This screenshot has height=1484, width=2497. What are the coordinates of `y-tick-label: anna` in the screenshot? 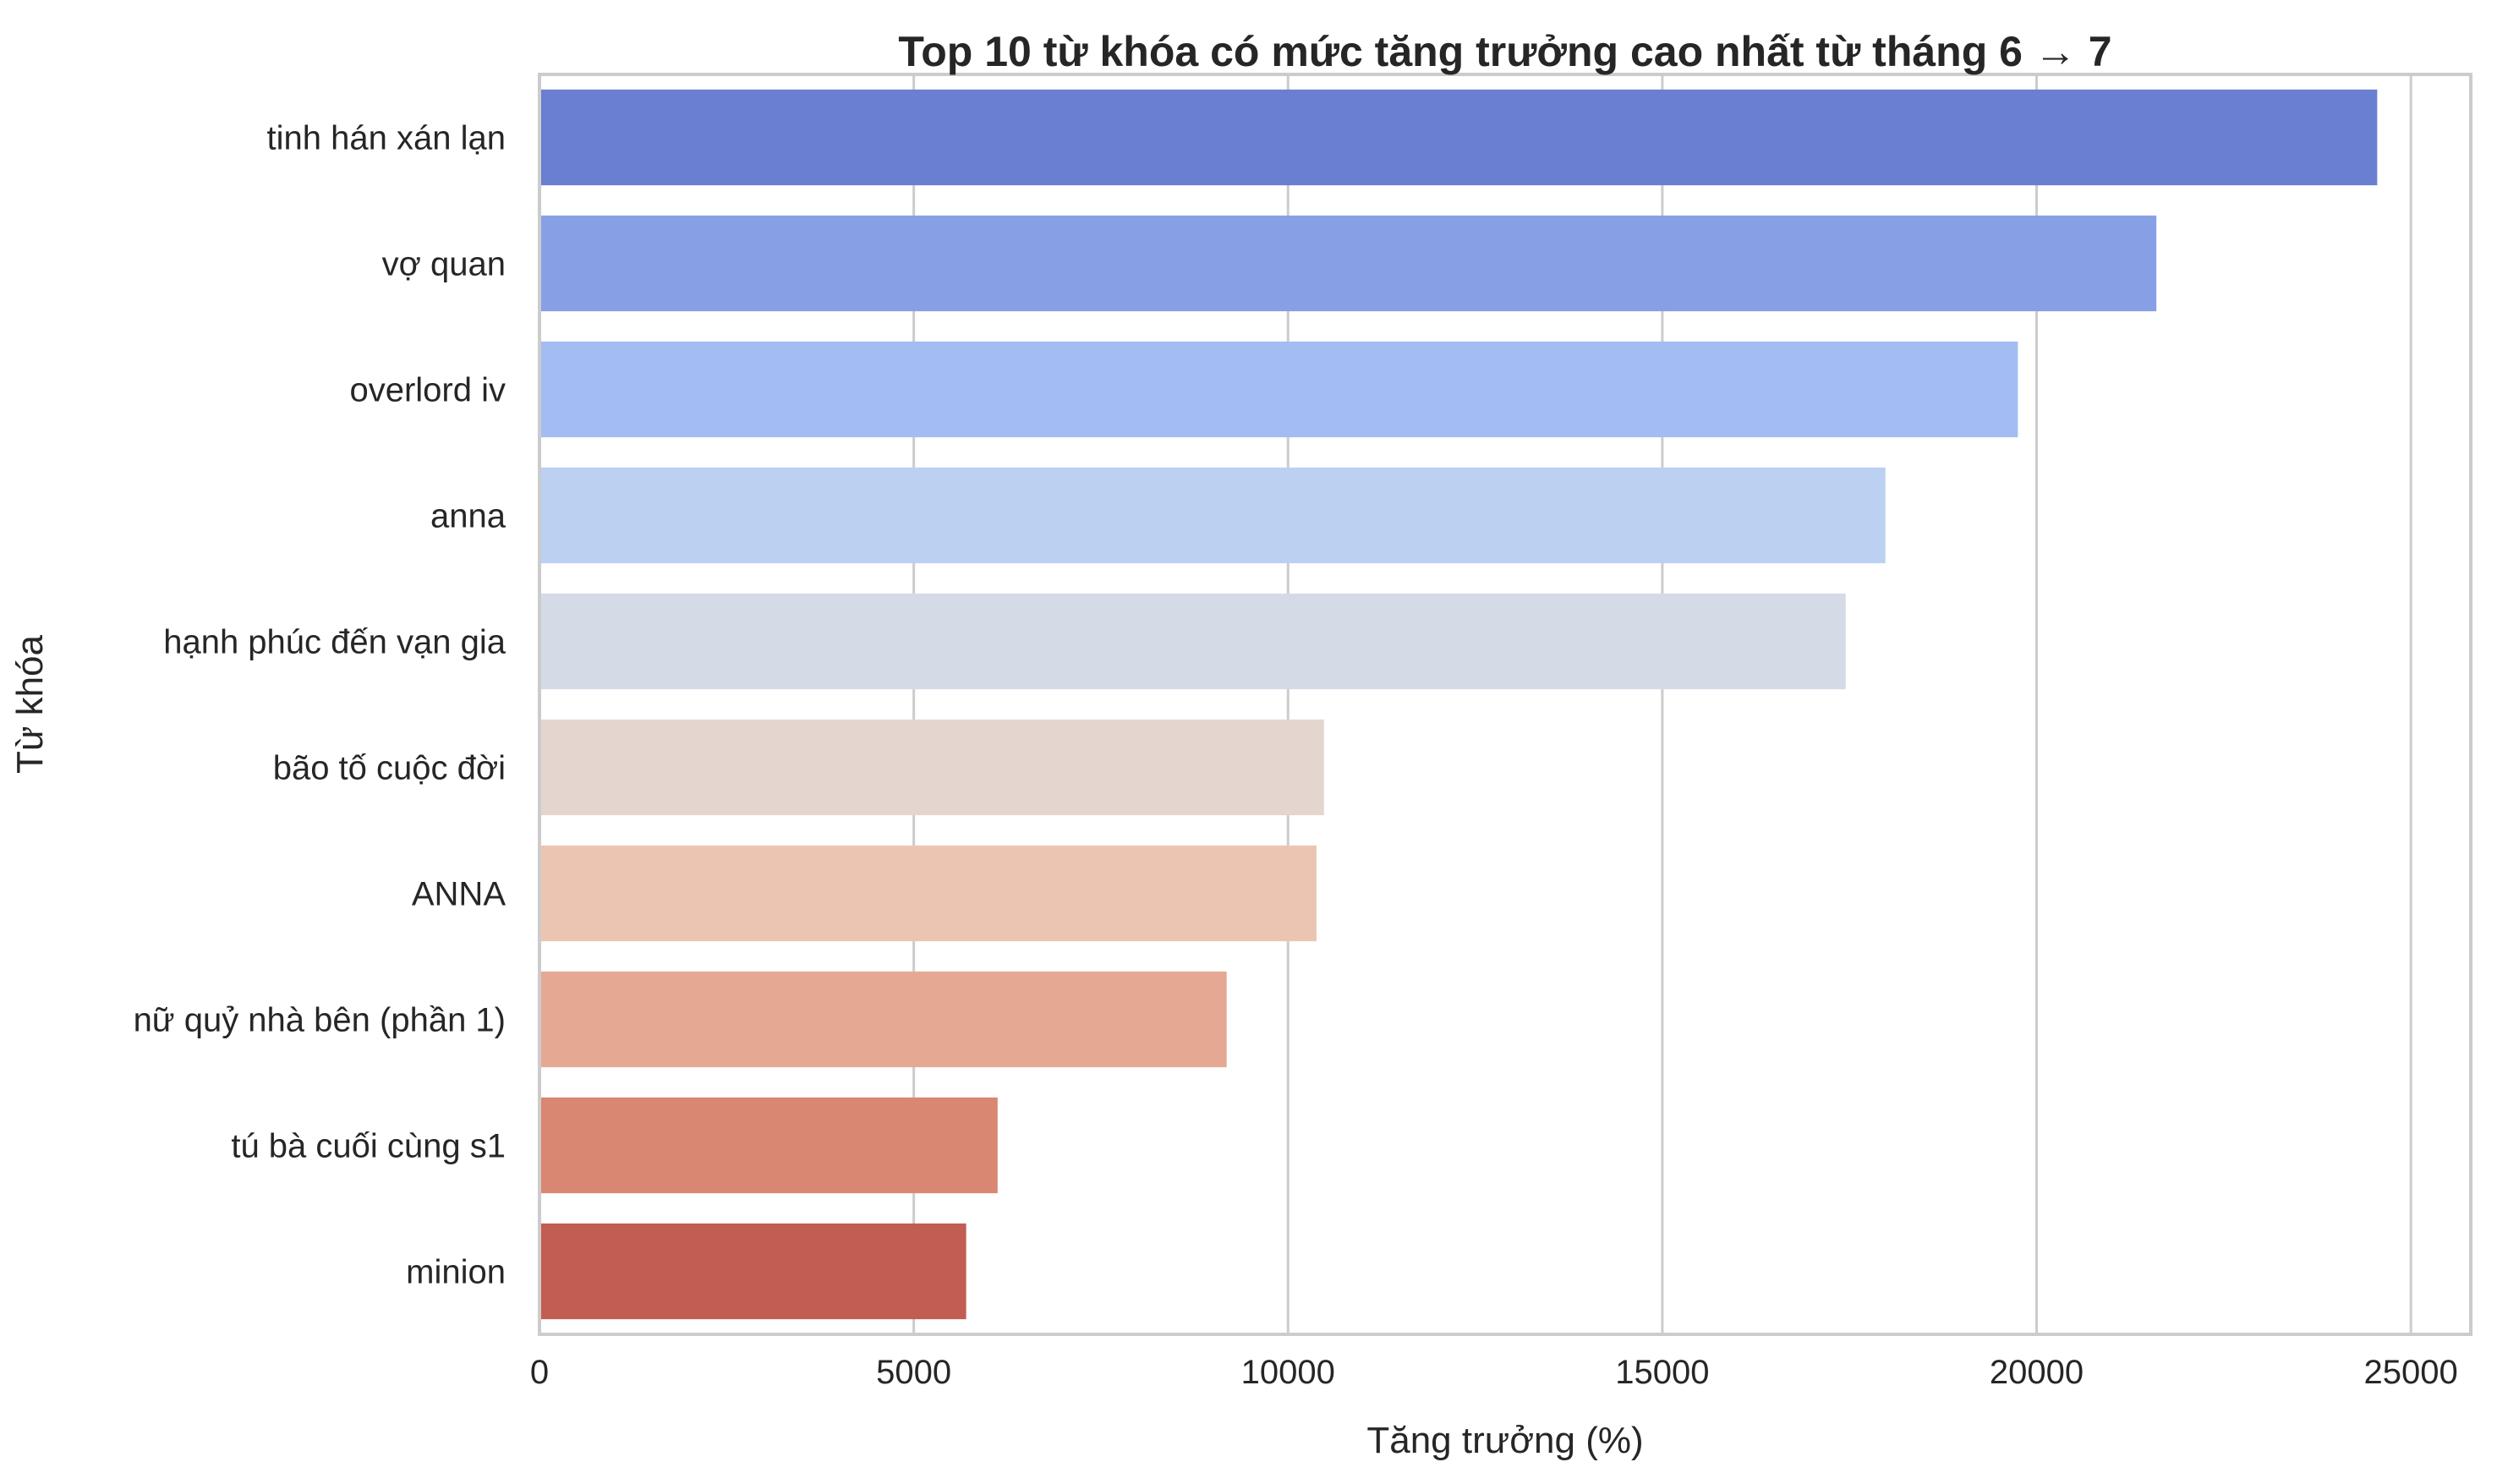 It's located at (468, 516).